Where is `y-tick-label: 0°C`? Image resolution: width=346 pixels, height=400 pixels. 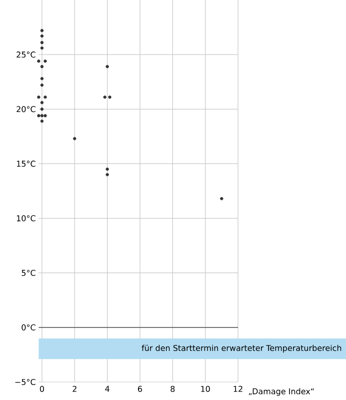
y-tick-label: 0°C is located at coordinates (29, 327).